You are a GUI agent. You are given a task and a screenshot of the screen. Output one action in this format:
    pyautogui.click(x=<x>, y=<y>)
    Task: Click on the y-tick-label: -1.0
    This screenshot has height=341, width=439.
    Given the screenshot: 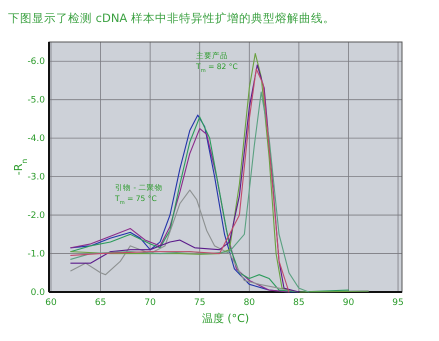 What is the action you would take?
    pyautogui.click(x=36, y=255)
    